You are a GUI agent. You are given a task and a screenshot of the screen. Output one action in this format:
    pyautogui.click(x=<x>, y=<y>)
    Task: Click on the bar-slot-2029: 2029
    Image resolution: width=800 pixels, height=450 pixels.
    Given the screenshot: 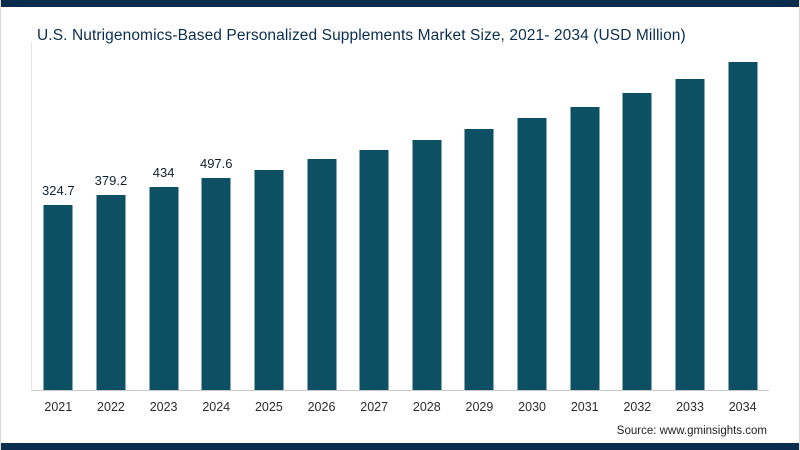 What is the action you would take?
    pyautogui.click(x=479, y=228)
    